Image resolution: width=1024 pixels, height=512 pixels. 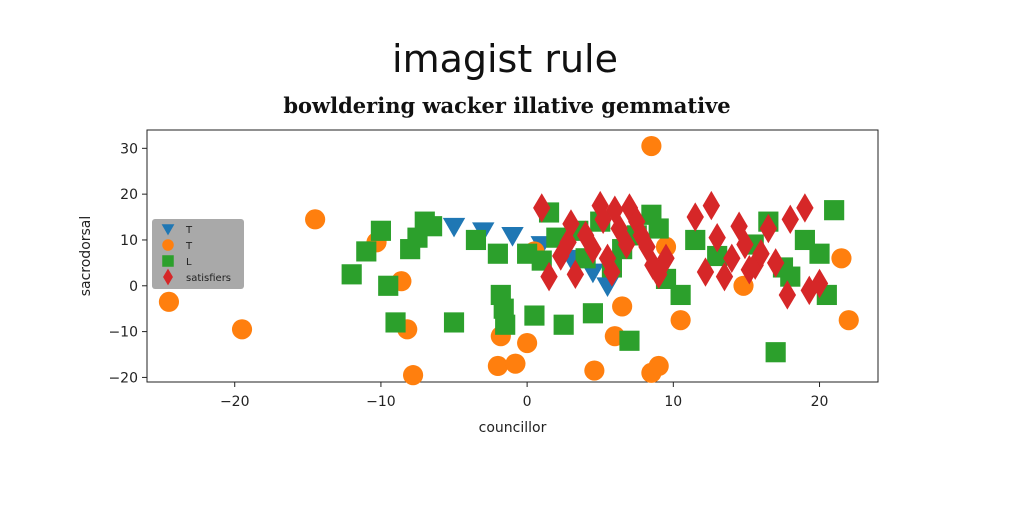 What do you see at coordinates (123, 333) in the screenshot?
I see `y-tick-label-1: −10` at bounding box center [123, 333].